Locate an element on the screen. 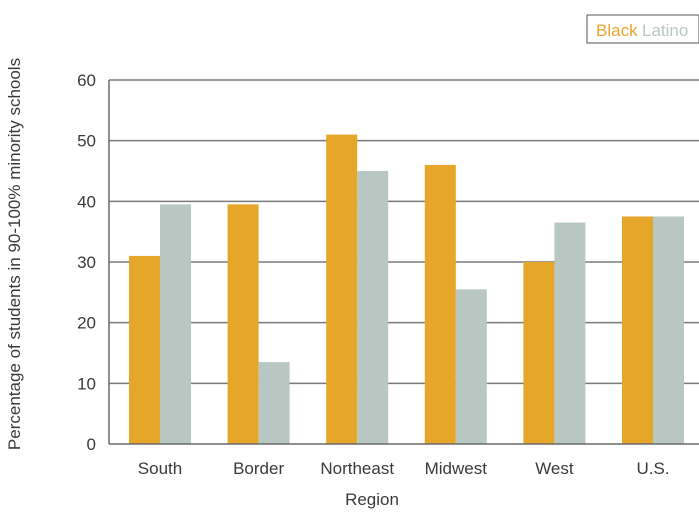 The width and height of the screenshot is (699, 514). legend-box is located at coordinates (642, 29).